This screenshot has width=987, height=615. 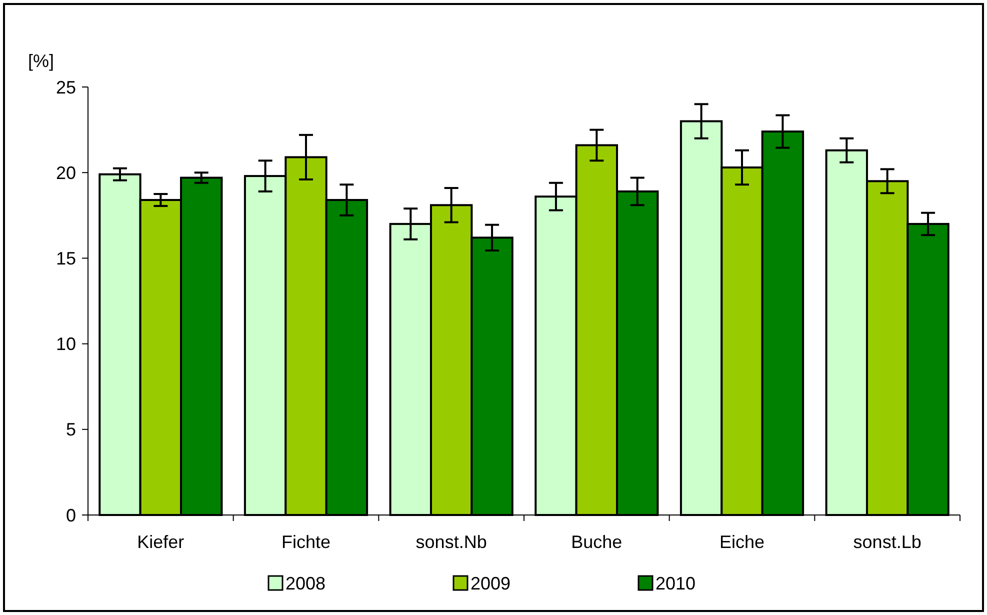 What do you see at coordinates (887, 542) in the screenshot?
I see `x-tick-label: sonst.Lb` at bounding box center [887, 542].